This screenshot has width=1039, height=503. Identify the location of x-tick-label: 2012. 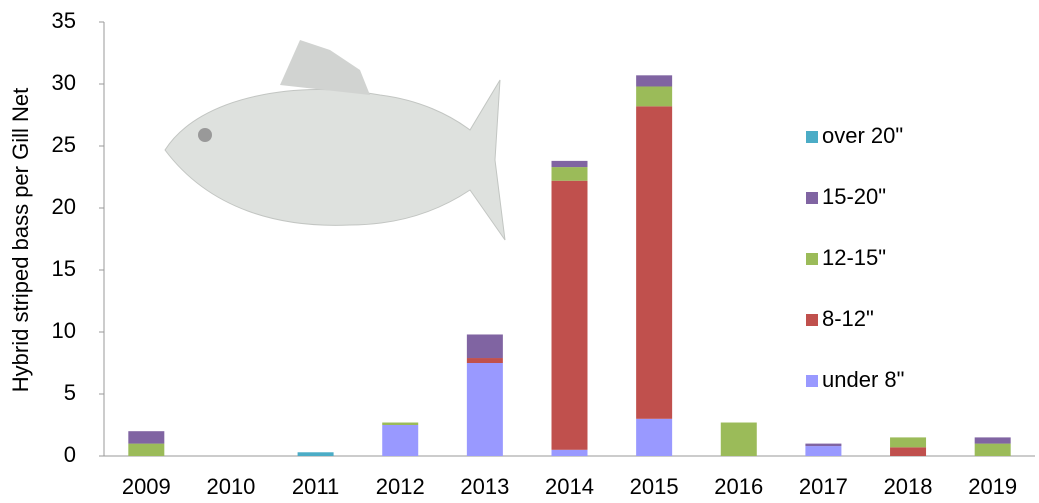
(400, 486).